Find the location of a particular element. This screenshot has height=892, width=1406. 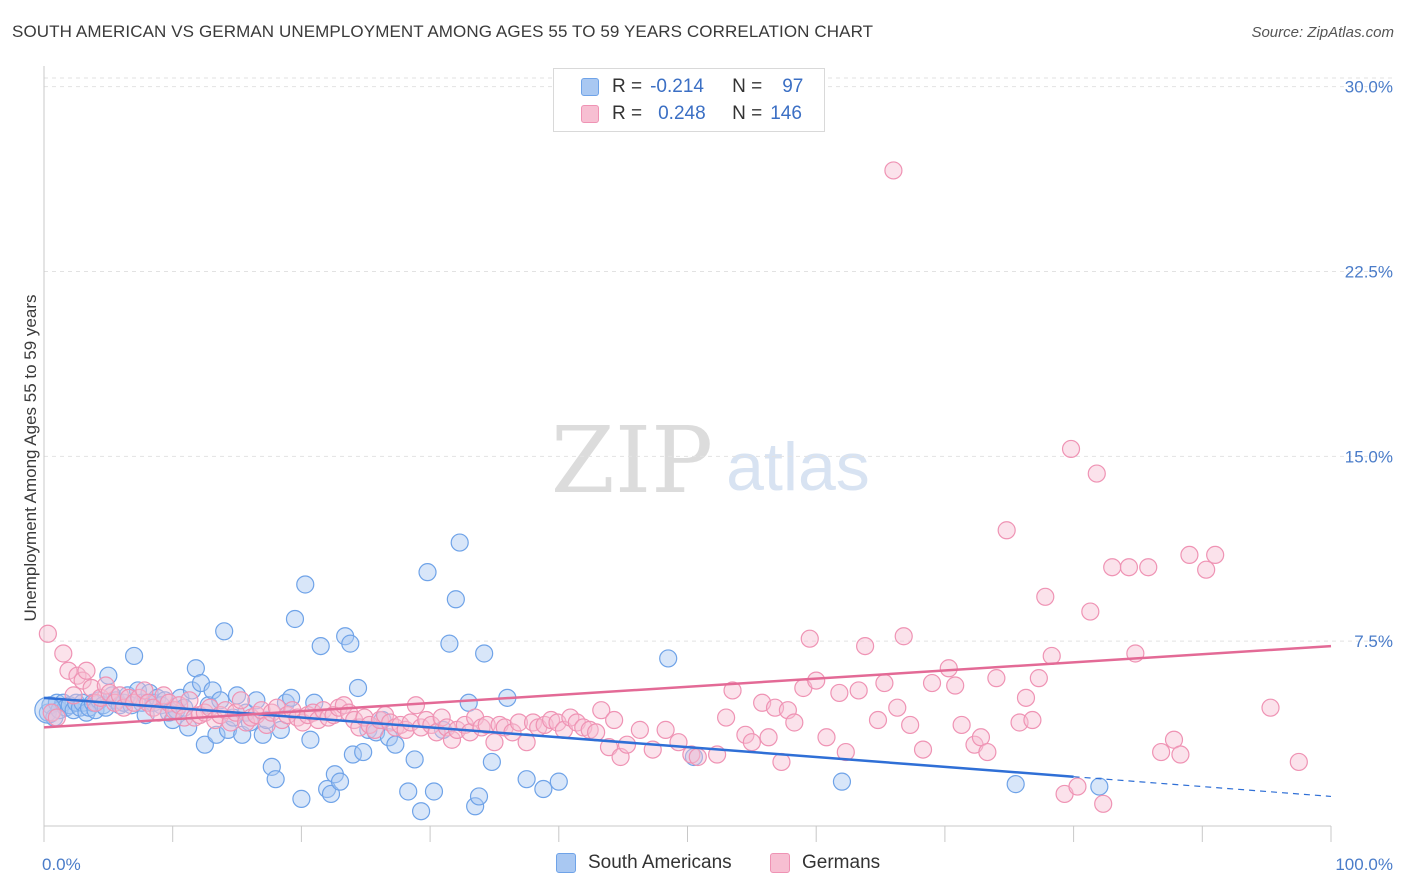

legend-german-n: 146 is located at coordinates (786, 113).